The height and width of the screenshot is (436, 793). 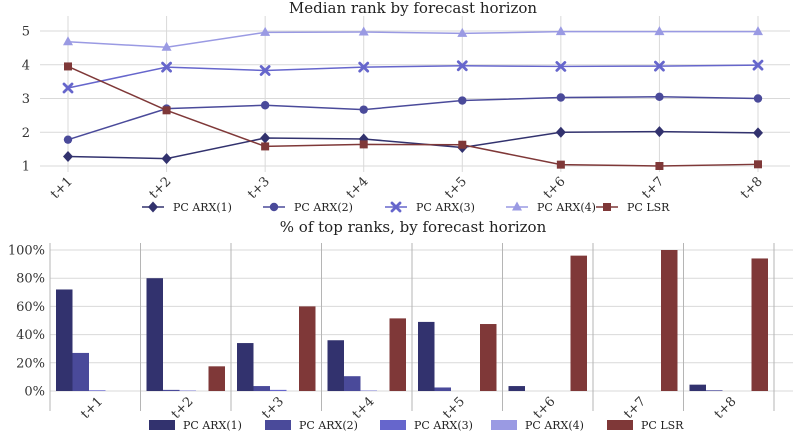 I want to click on bottom-chart-title: % of top ranks, by forecast horizon, so click(x=413, y=227).